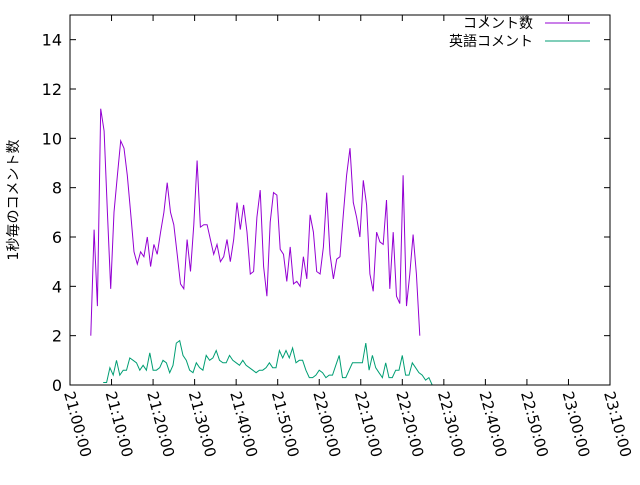 The width and height of the screenshot is (640, 485). What do you see at coordinates (52, 89) in the screenshot?
I see `y-tick-label: 12` at bounding box center [52, 89].